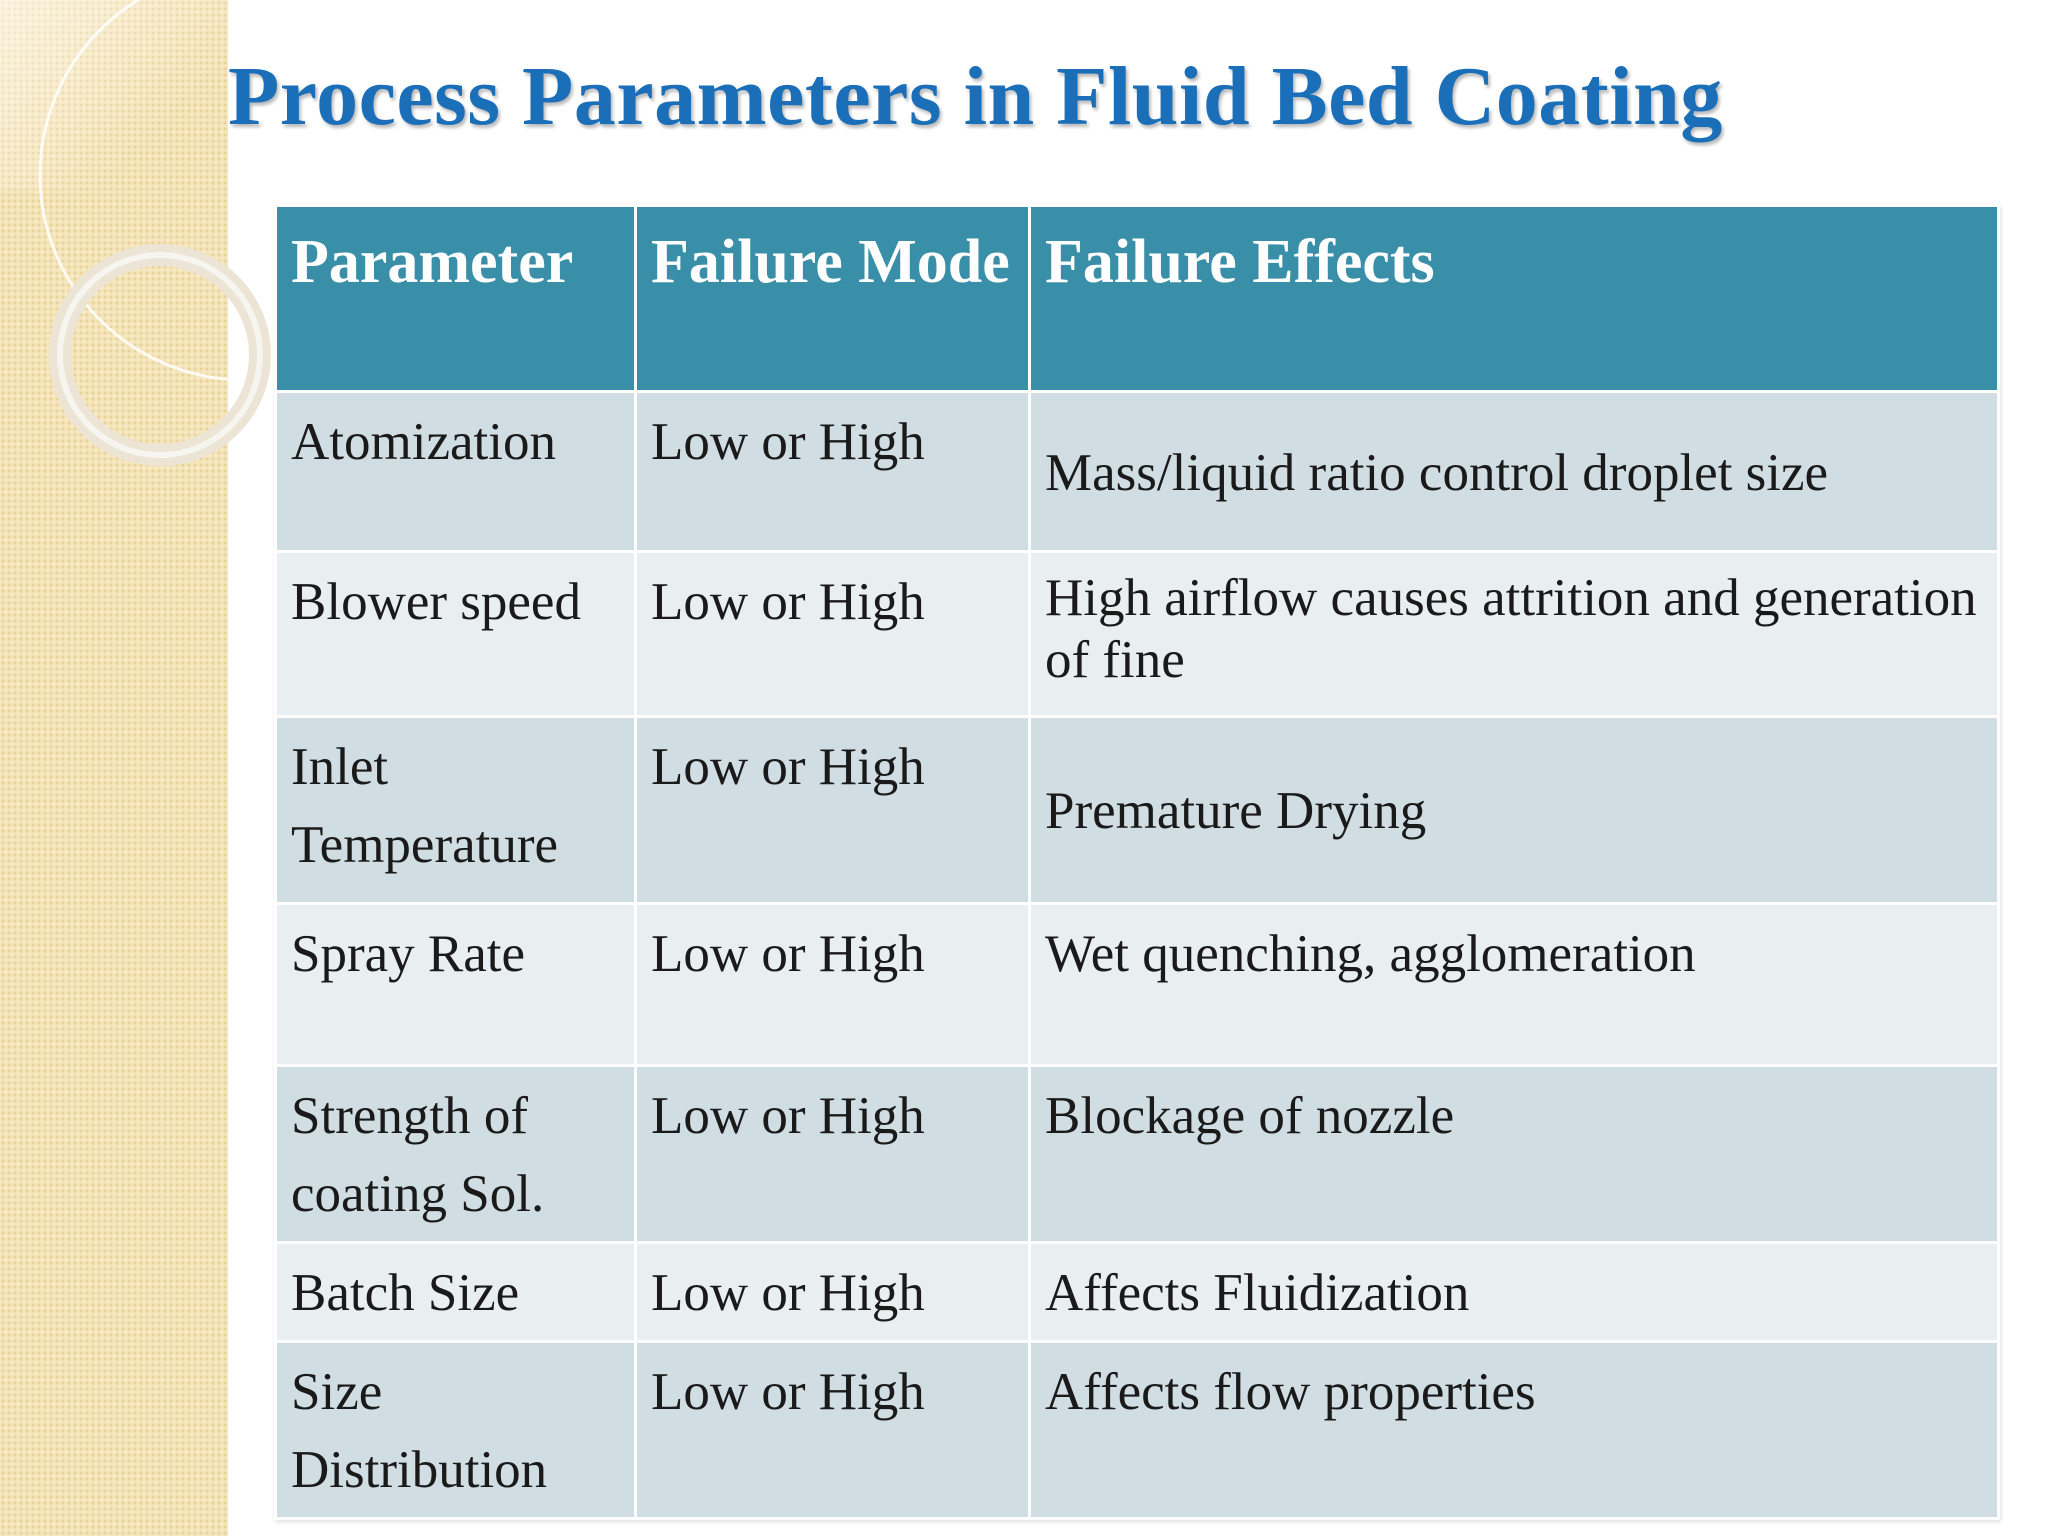 The image size is (2048, 1536). What do you see at coordinates (1514, 1292) in the screenshot?
I see `cell-failure-effects: Affects Fluidization` at bounding box center [1514, 1292].